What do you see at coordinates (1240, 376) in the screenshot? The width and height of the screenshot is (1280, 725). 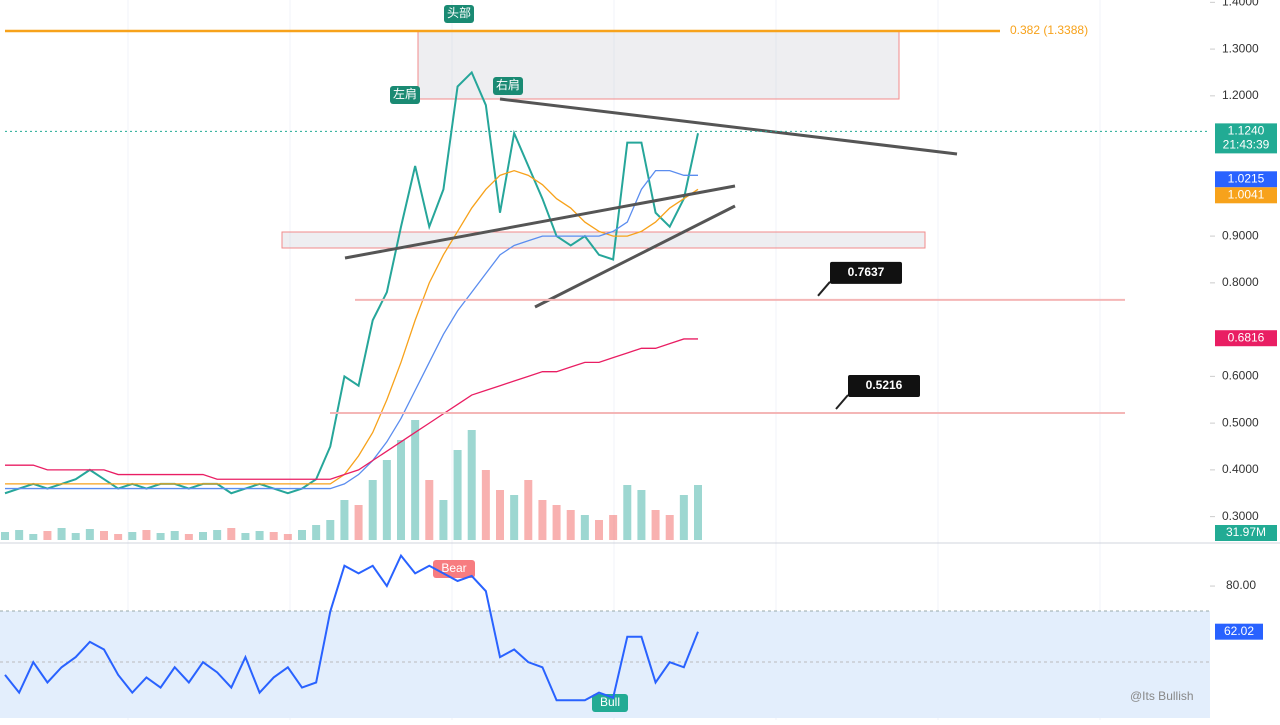 I see `y-tick-label: 0.6000` at bounding box center [1240, 376].